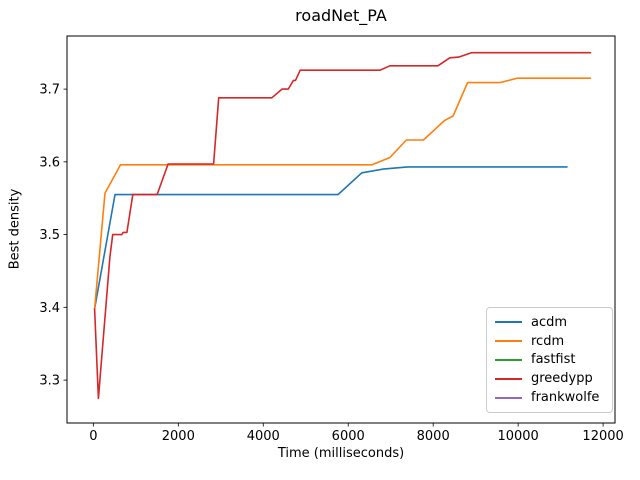 Image resolution: width=640 pixels, height=480 pixels. What do you see at coordinates (49, 381) in the screenshot?
I see `y-tick-label: 3.3` at bounding box center [49, 381].